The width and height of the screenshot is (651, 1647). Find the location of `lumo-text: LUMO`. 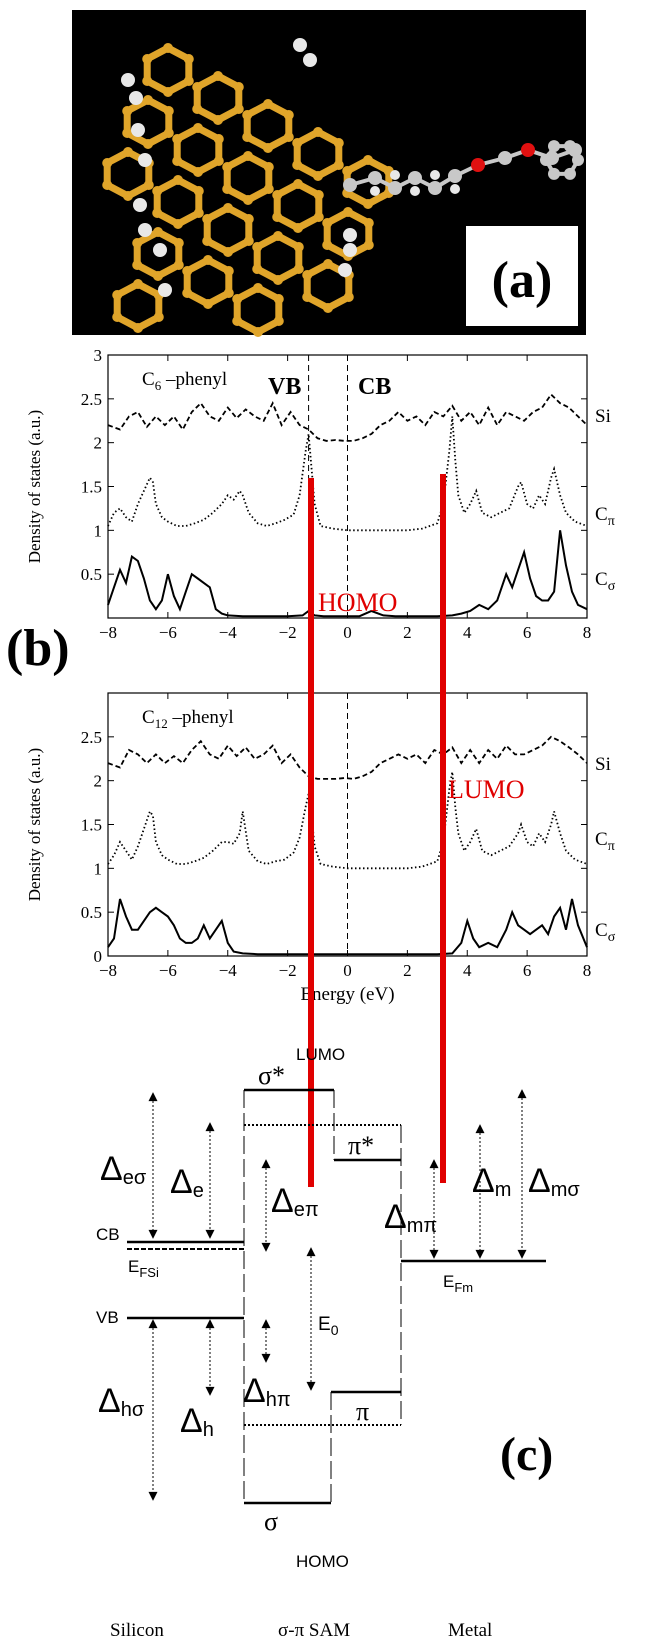

lumo-text: LUMO is located at coordinates (320, 1054).